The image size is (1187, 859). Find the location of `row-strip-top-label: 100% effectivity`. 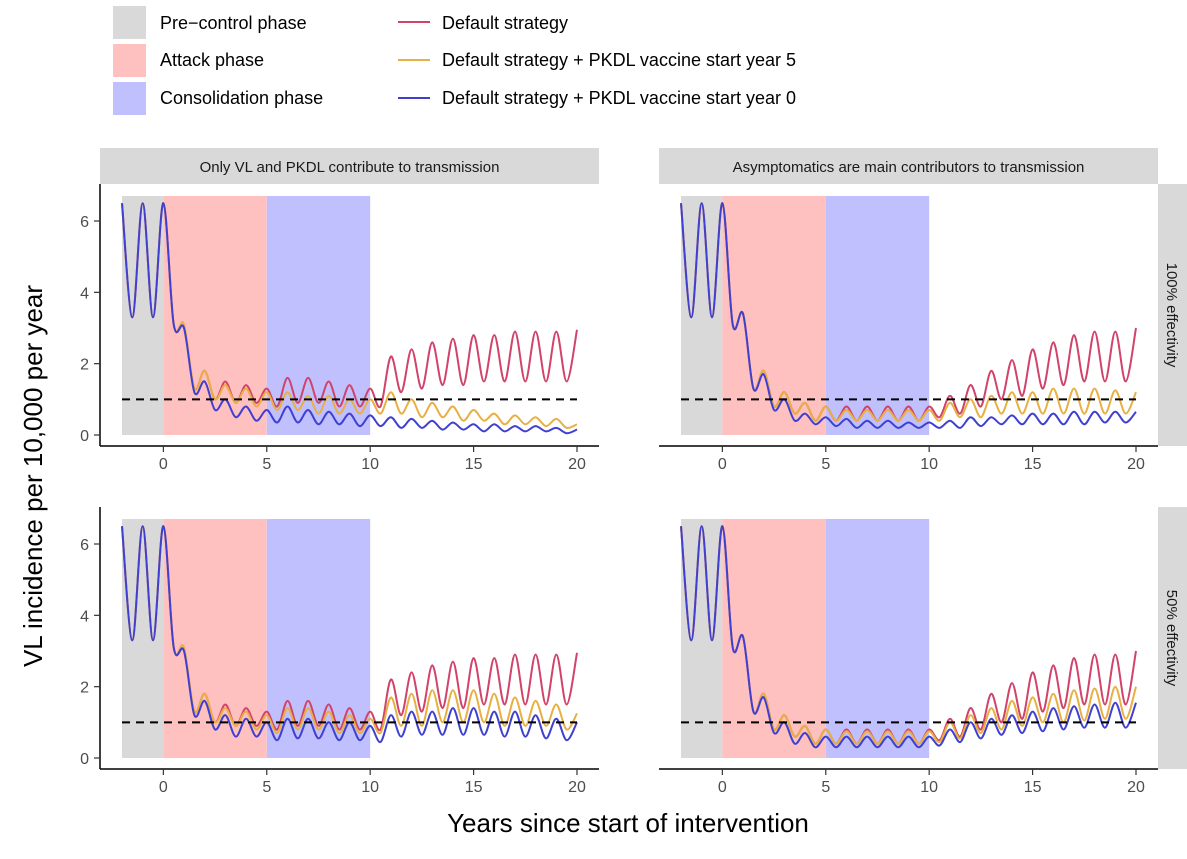

row-strip-top-label: 100% effectivity is located at coordinates (1171, 315).